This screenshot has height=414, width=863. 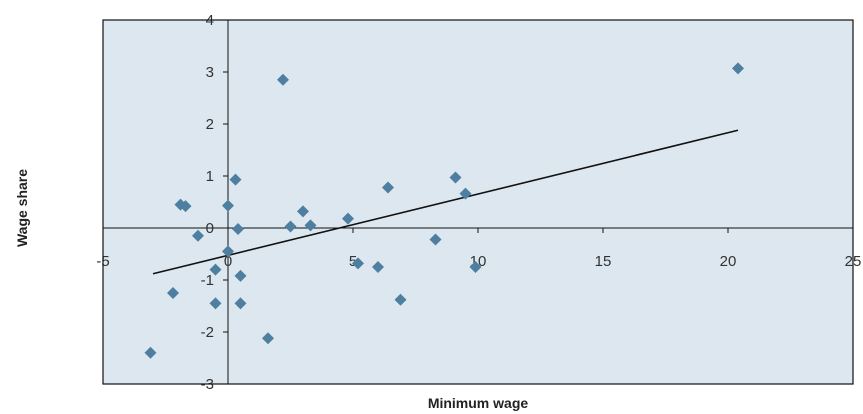 I want to click on y-tick-label: 3, so click(x=210, y=72).